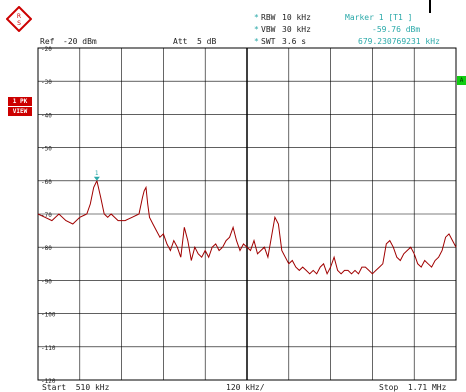  I want to click on swt-value: 3.6 s, so click(294, 41).